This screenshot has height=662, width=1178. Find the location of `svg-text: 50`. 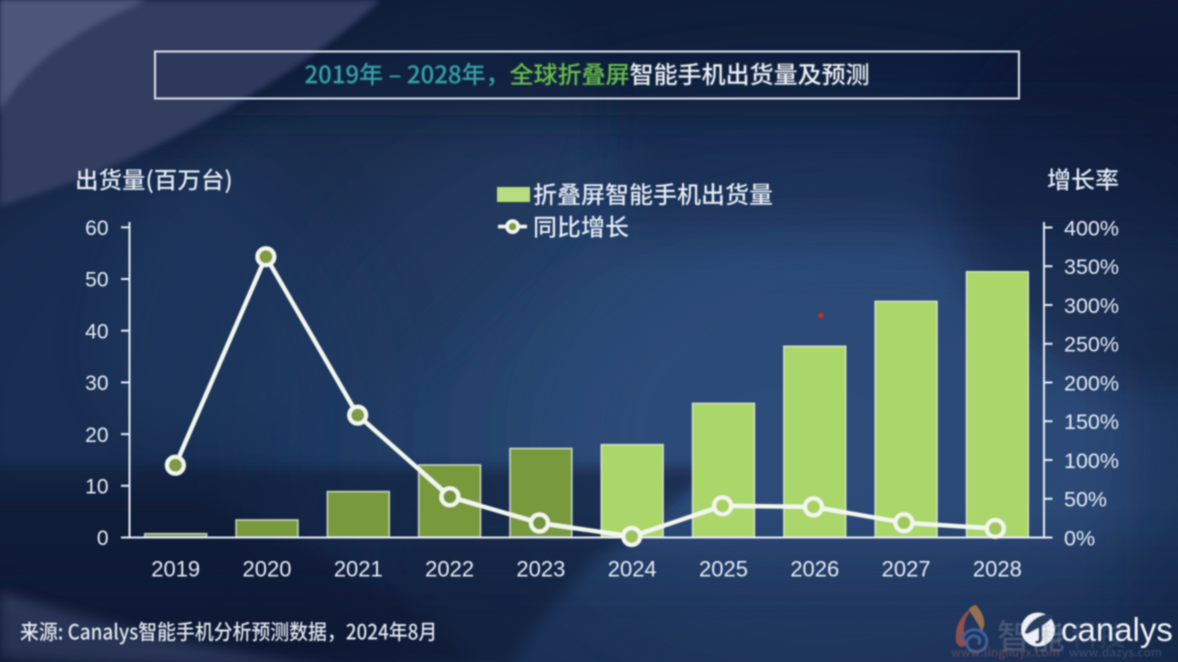

svg-text: 50 is located at coordinates (96, 280).